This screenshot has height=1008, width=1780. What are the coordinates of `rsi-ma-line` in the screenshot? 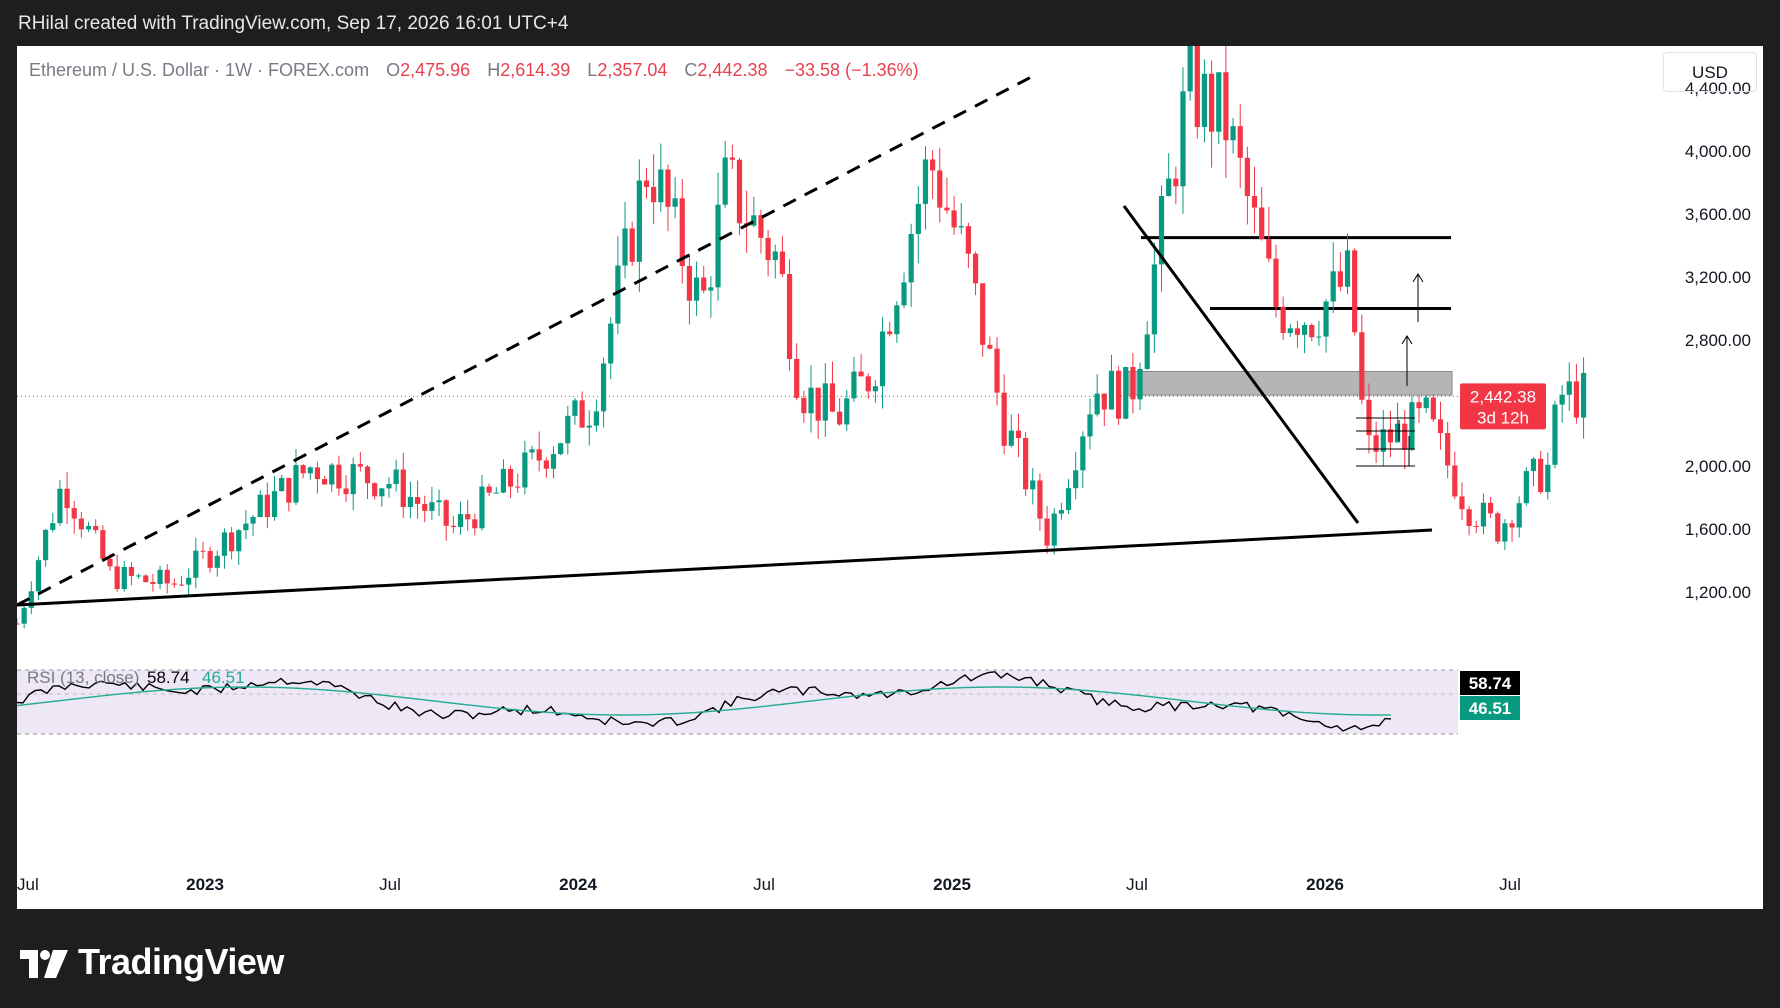 It's located at (704, 701).